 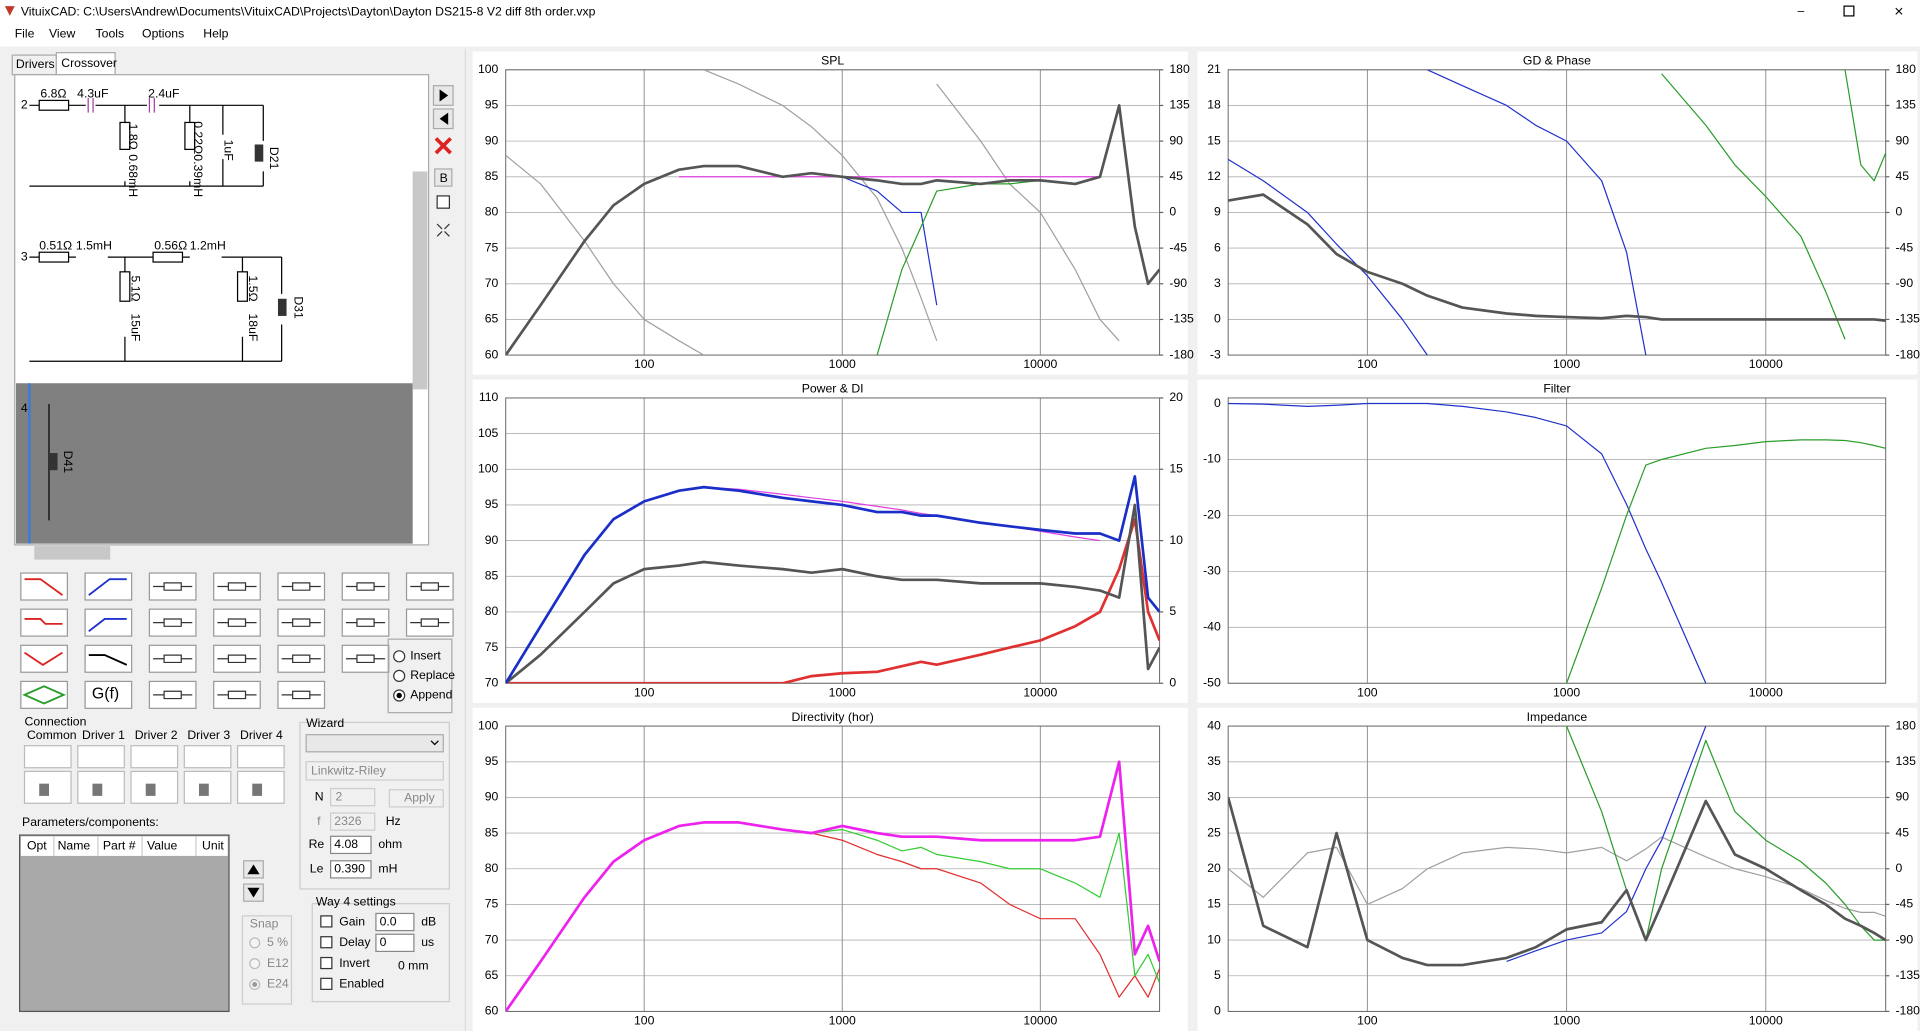 What do you see at coordinates (355, 942) in the screenshot?
I see `checkbox-label: Delay` at bounding box center [355, 942].